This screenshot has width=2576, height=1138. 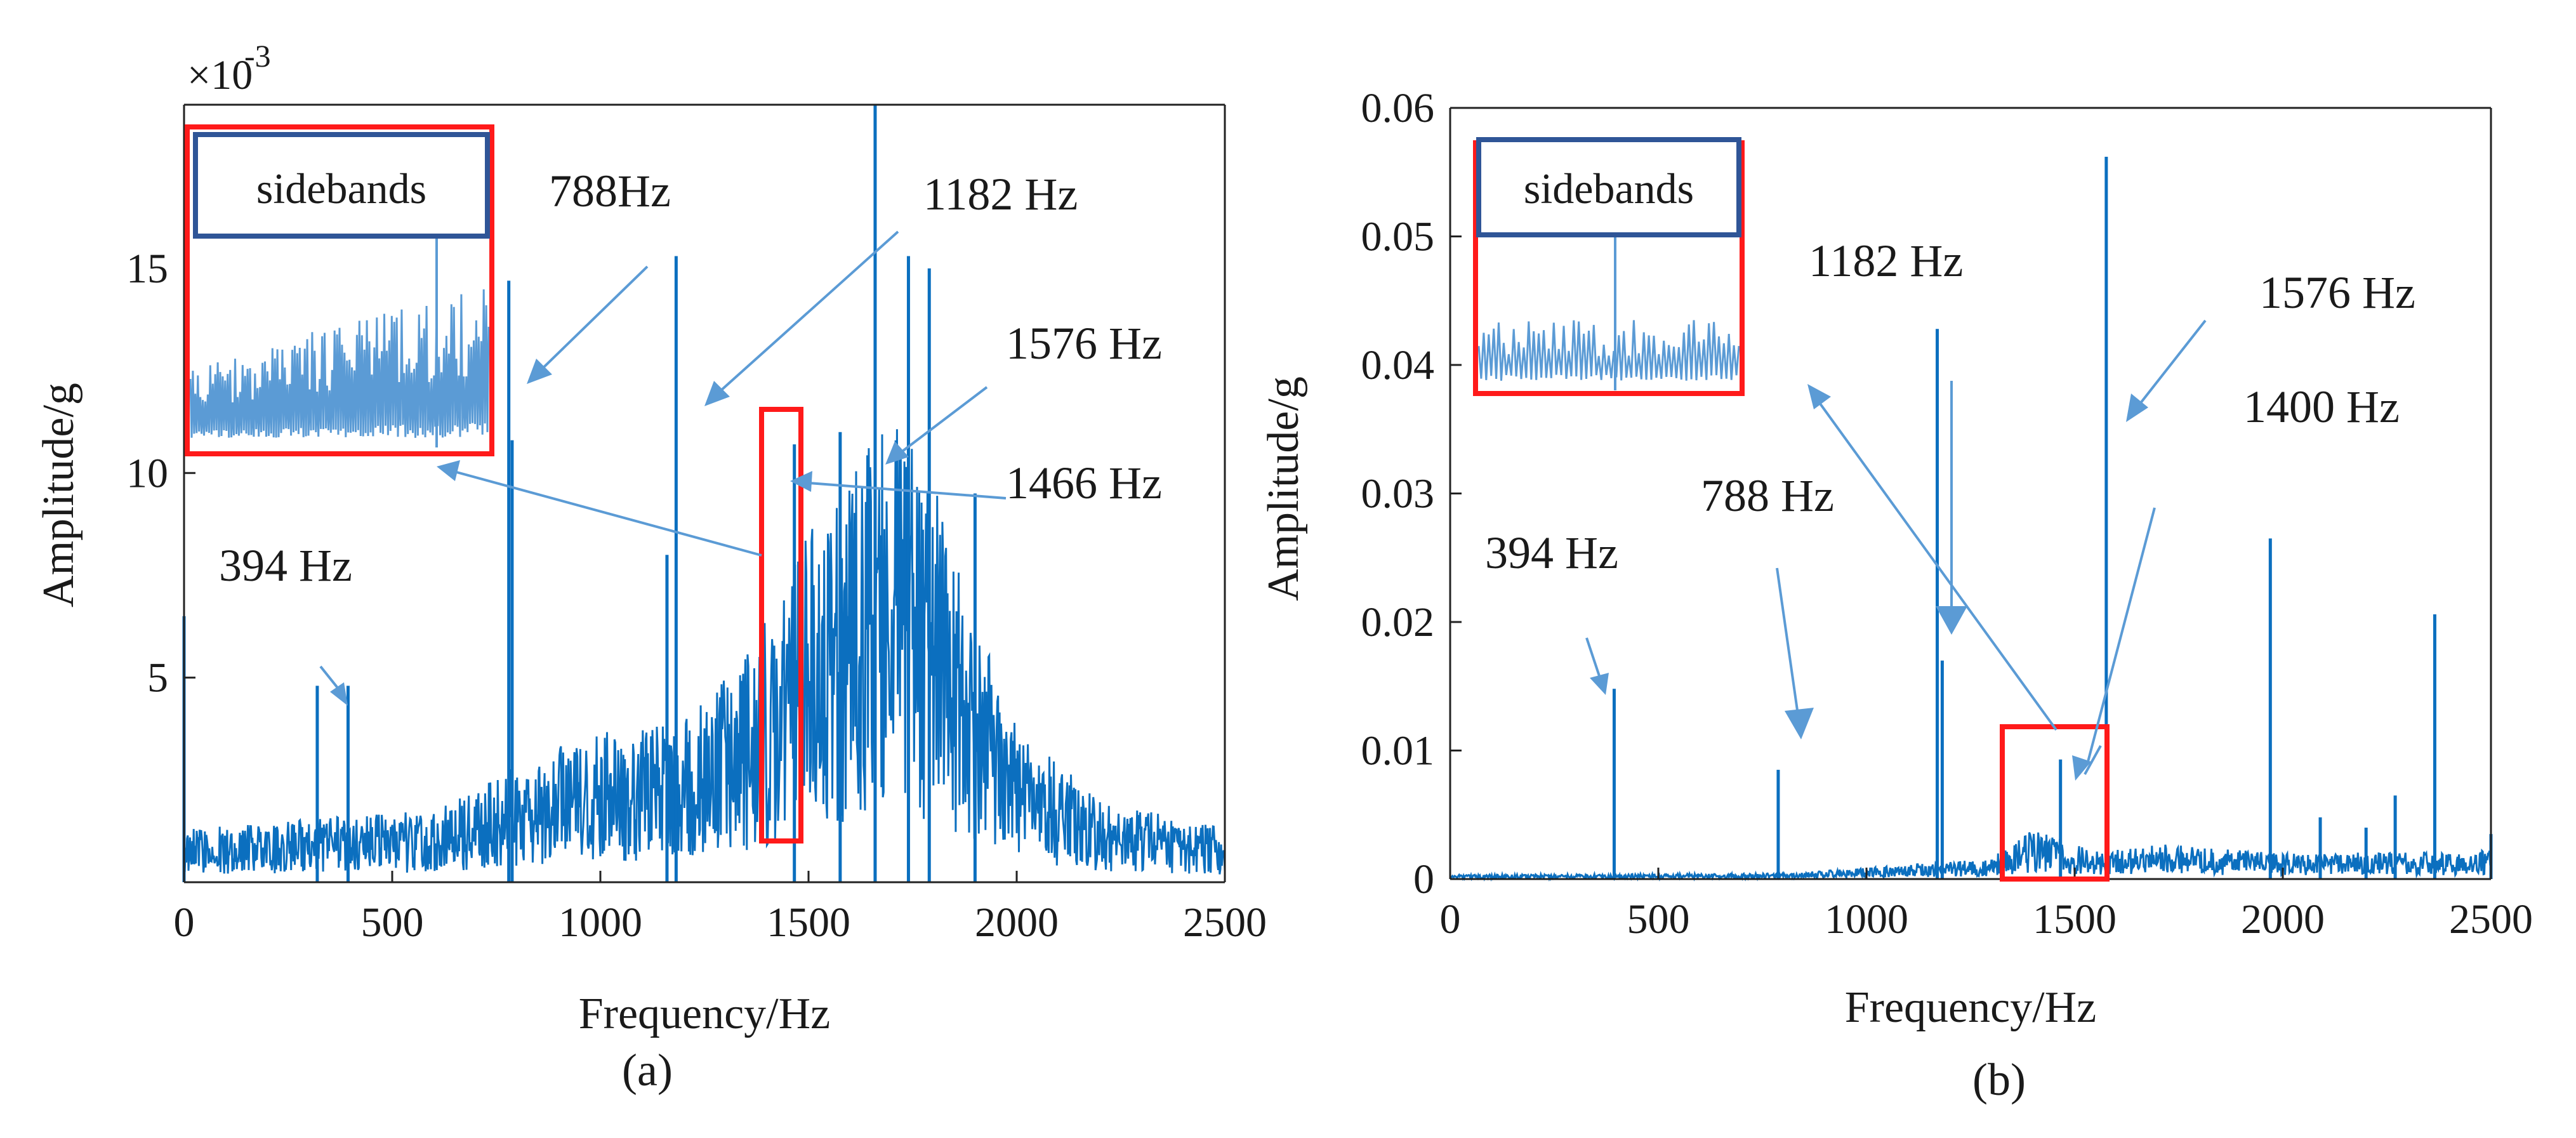 I want to click on panel-b-arrows, so click(x=1896, y=550).